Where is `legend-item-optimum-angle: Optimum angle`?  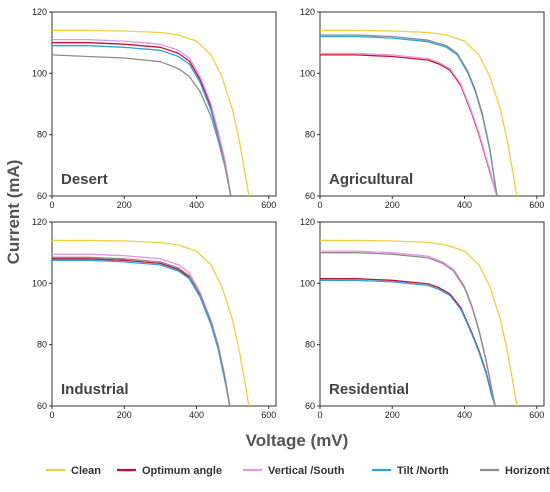
legend-item-optimum-angle: Optimum angle is located at coordinates (169, 471).